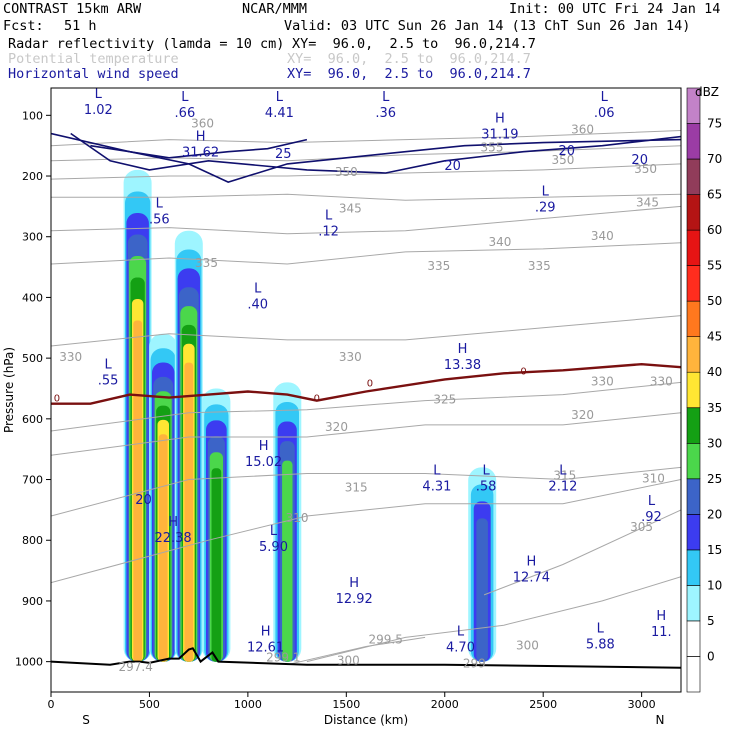 The width and height of the screenshot is (740, 740). Describe the element at coordinates (605, 97) in the screenshot. I see `extremum-kind-4: L` at that location.